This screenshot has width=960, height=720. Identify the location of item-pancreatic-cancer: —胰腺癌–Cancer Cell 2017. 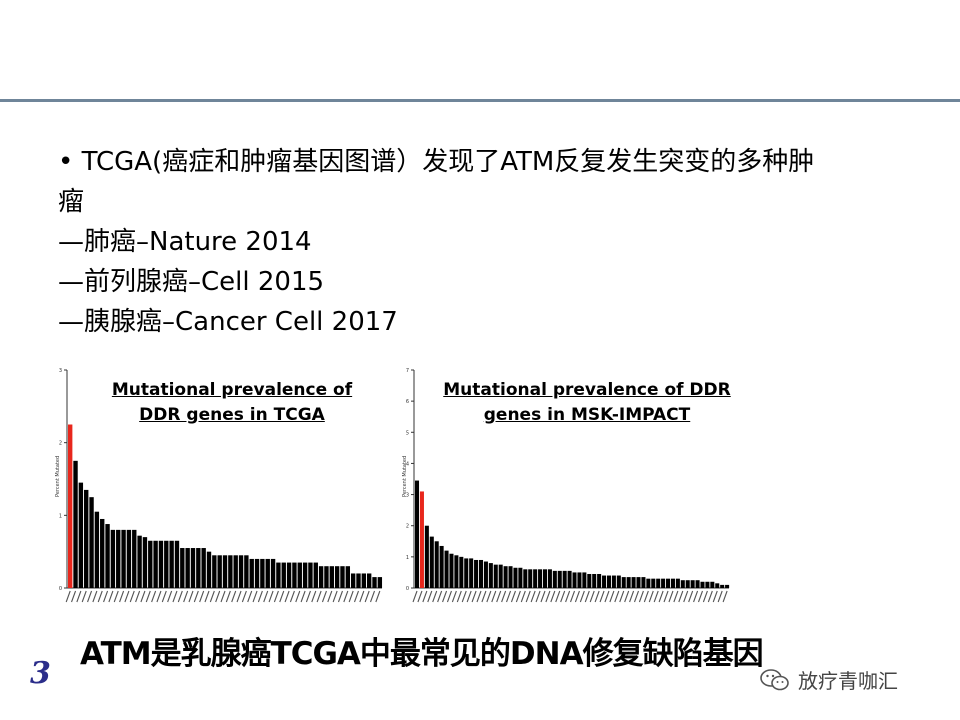
(228, 322).